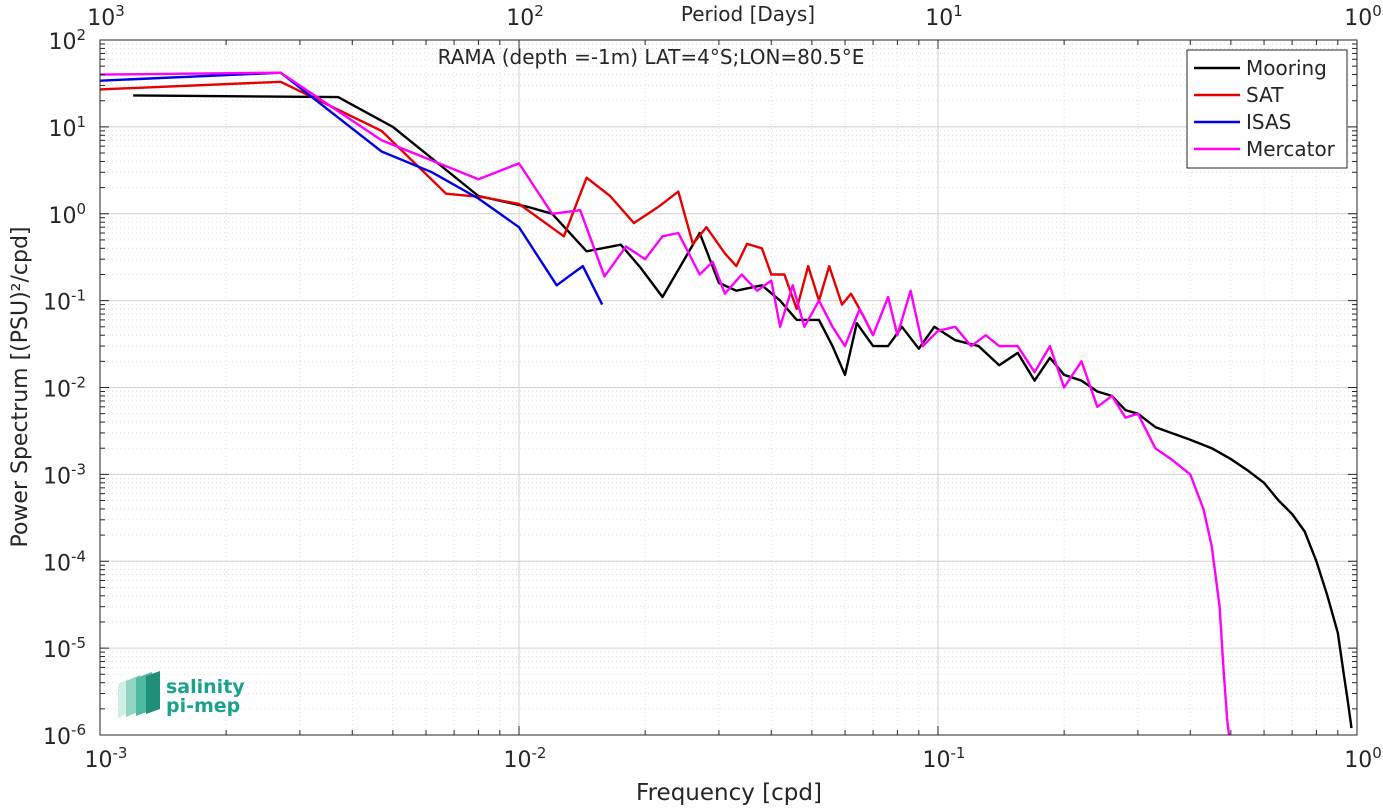 The image size is (1383, 809). What do you see at coordinates (64, 648) in the screenshot?
I see `y-tick-label: 10⁻⁵` at bounding box center [64, 648].